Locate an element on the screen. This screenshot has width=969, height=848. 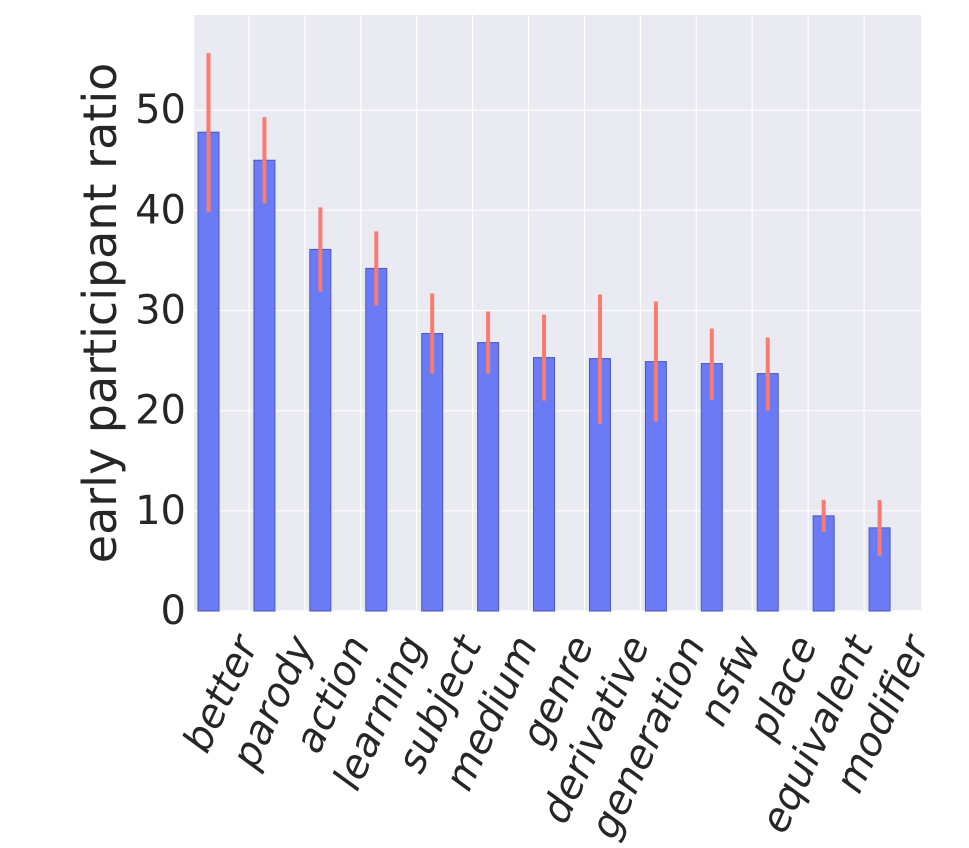
y-tick-label: 30 is located at coordinates (160, 310).